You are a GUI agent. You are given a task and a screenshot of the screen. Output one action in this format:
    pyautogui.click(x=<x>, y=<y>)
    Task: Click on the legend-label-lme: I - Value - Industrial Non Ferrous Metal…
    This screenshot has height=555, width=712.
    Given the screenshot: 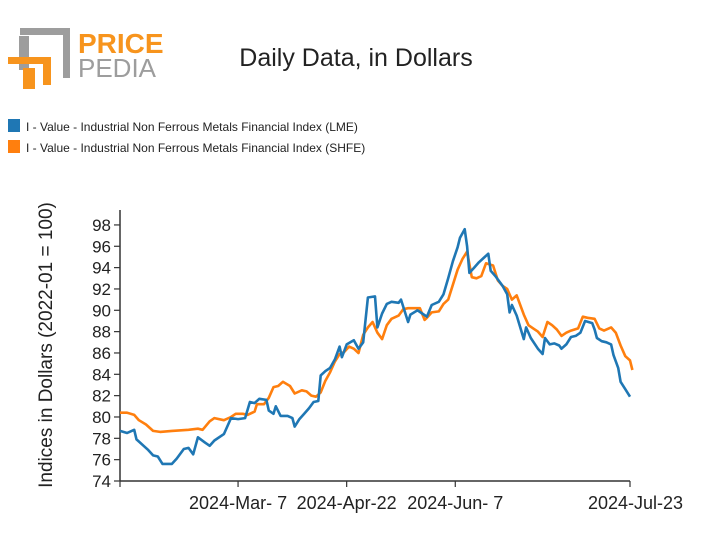 What is the action you would take?
    pyautogui.click(x=192, y=127)
    